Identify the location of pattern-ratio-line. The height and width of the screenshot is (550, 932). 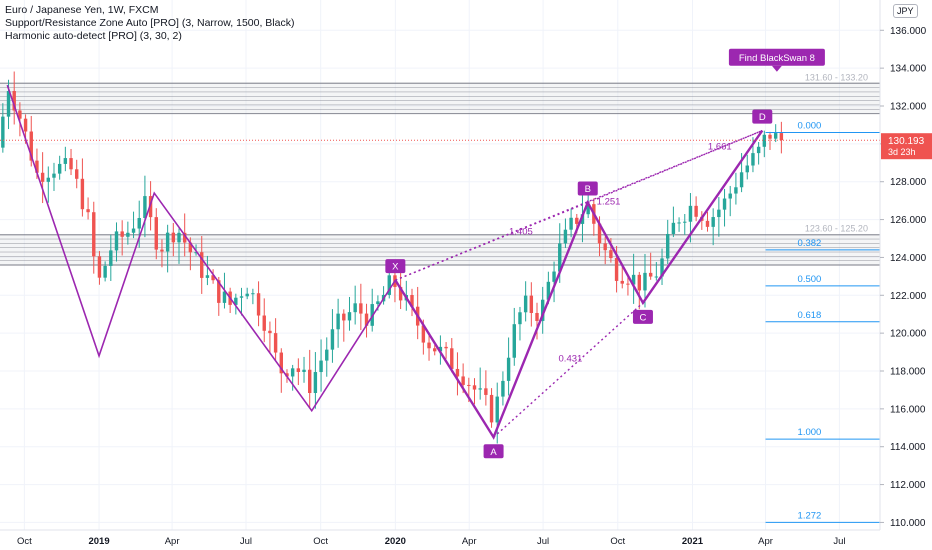
(675, 166).